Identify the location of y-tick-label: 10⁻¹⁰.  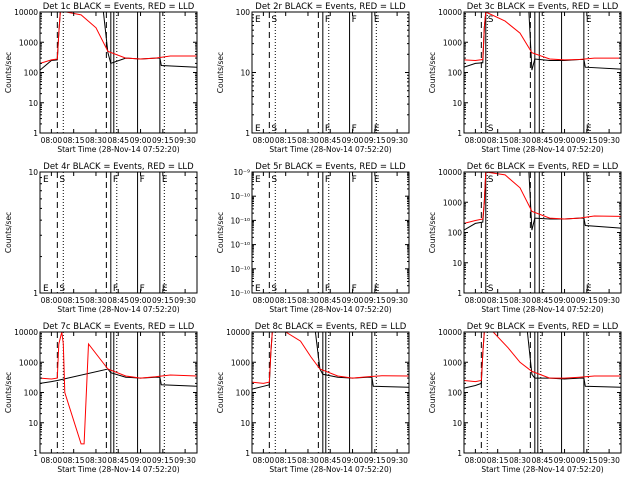
(240, 196).